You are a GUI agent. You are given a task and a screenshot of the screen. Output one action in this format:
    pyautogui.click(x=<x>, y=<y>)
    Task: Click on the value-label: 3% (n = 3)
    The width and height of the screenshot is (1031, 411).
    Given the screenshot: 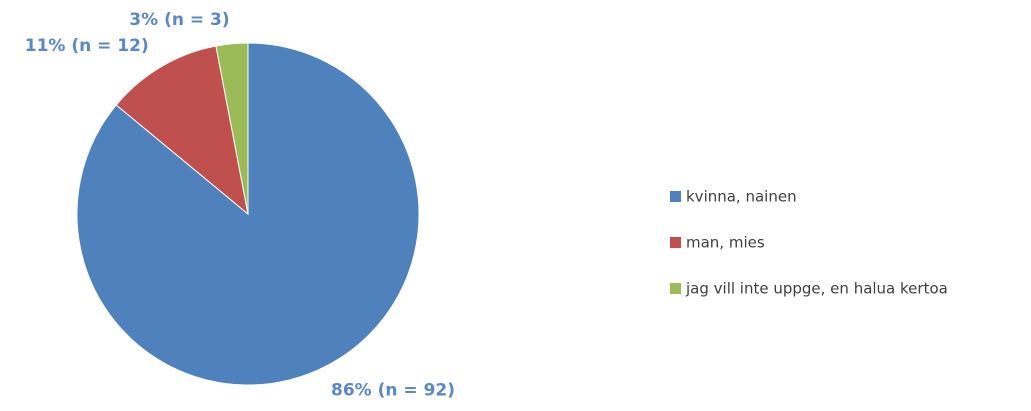 What is the action you would take?
    pyautogui.click(x=179, y=20)
    